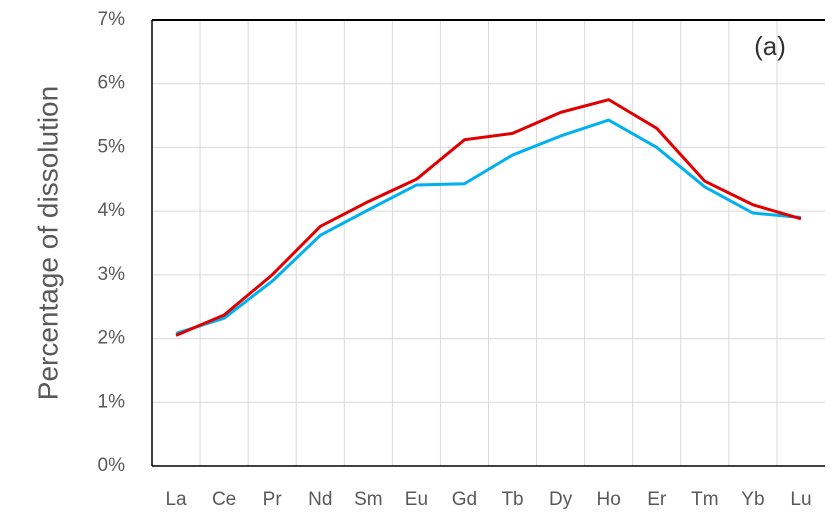 The image size is (833, 519). What do you see at coordinates (464, 499) in the screenshot?
I see `x-tick-label: Gd` at bounding box center [464, 499].